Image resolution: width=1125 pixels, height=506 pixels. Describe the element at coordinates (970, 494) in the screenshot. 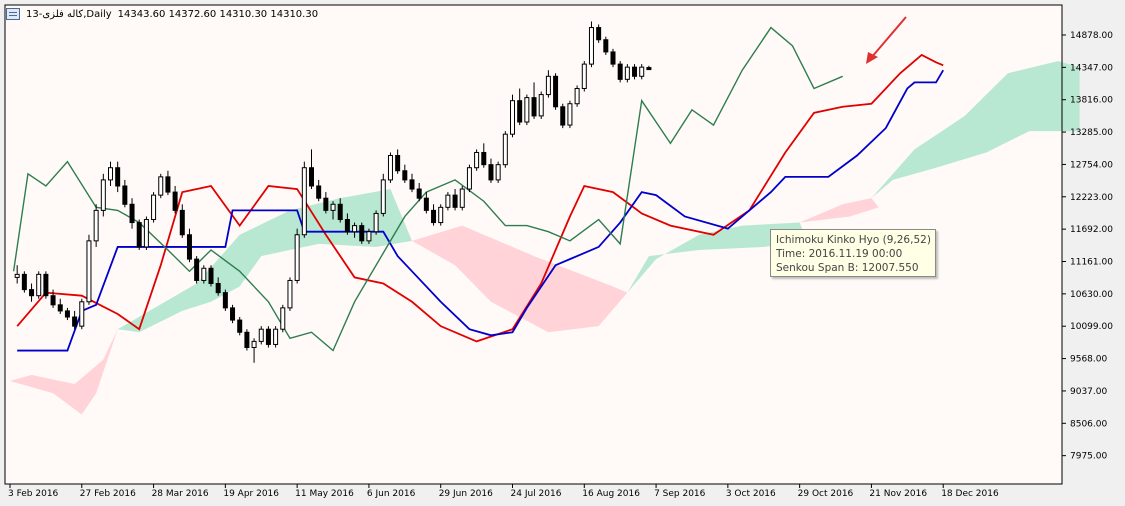

I see `x-tick-label: 18 Dec 2016` at that location.